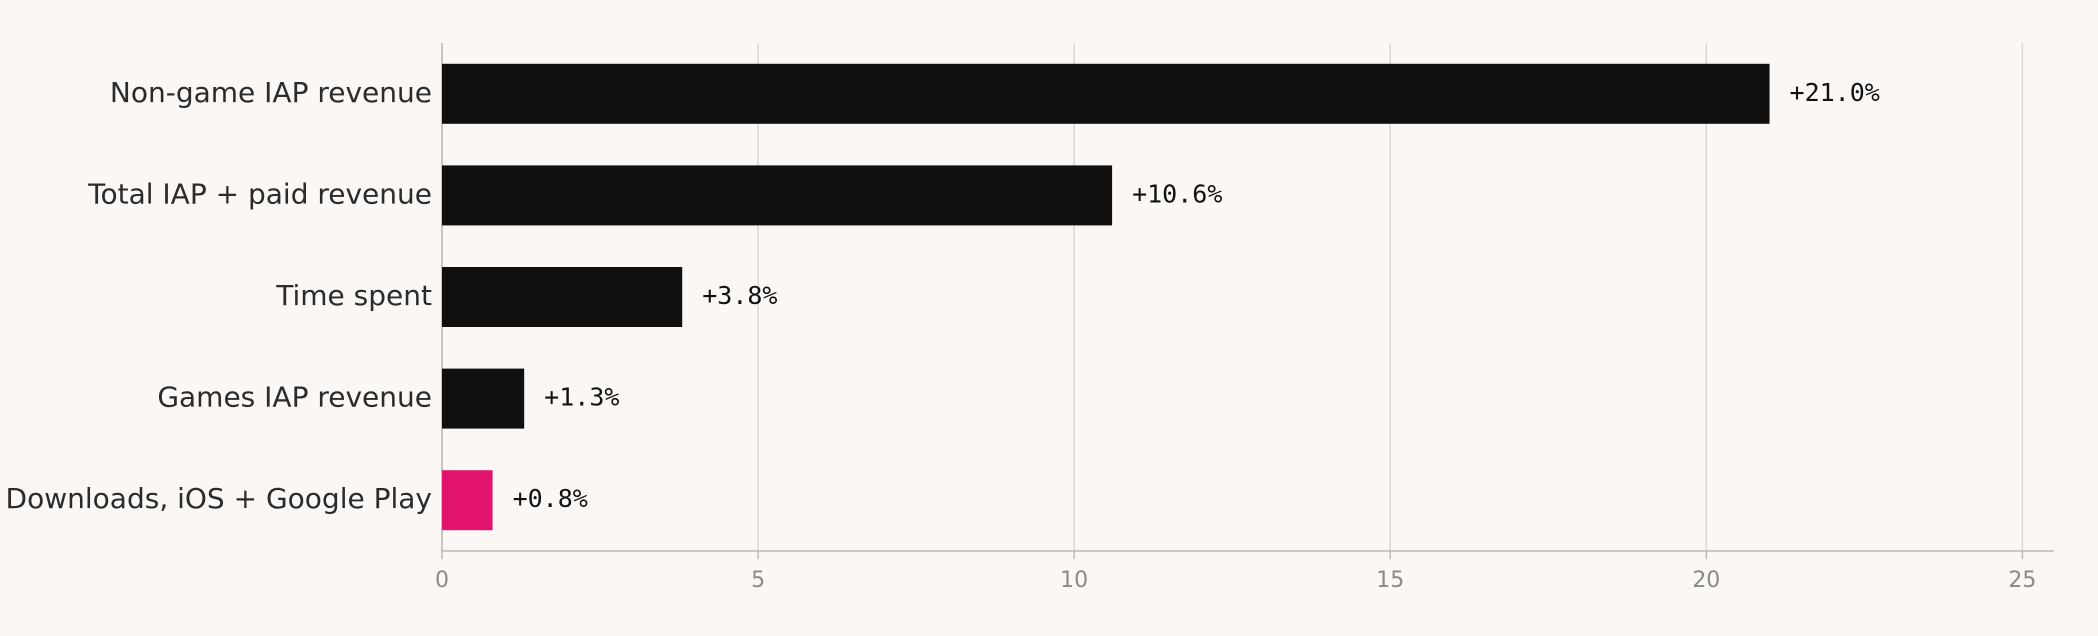 Image resolution: width=2098 pixels, height=636 pixels. I want to click on value-label: +3.8%, so click(739, 295).